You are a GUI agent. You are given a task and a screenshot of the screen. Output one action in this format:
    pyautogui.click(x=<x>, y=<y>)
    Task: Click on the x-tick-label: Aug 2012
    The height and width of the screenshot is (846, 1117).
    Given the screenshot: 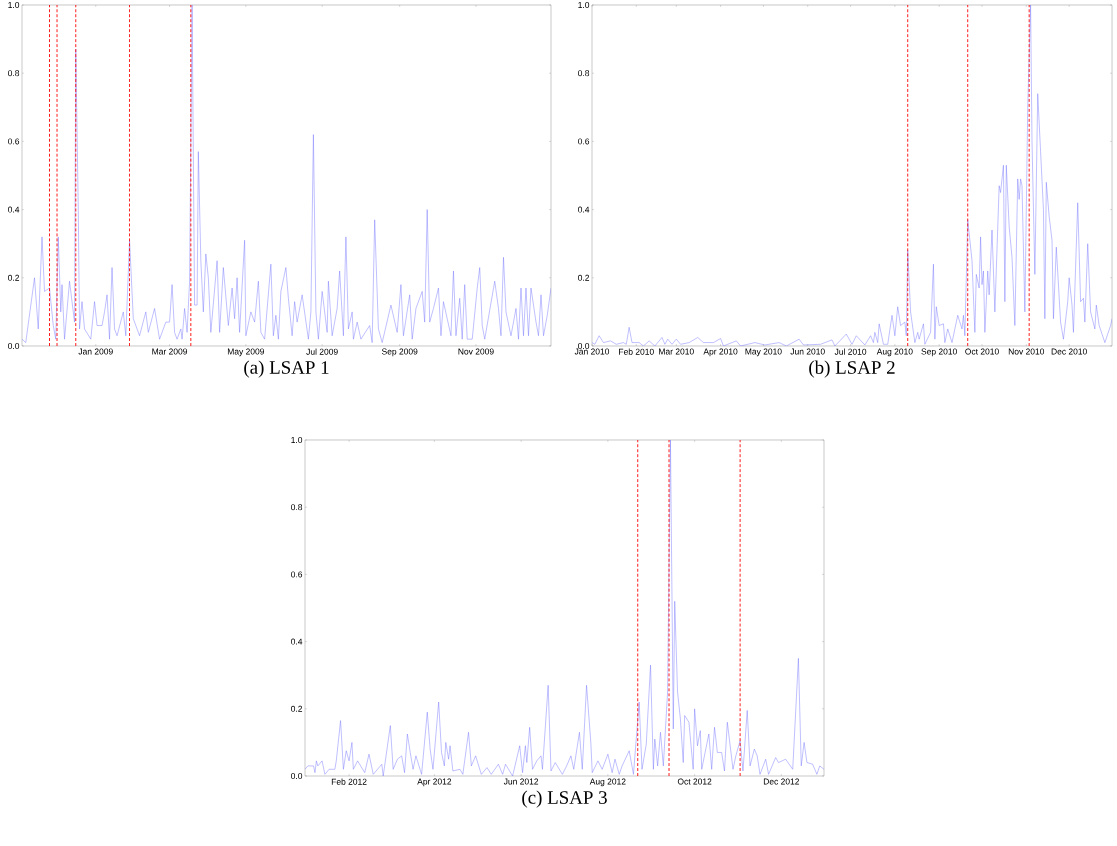 What is the action you would take?
    pyautogui.click(x=607, y=782)
    